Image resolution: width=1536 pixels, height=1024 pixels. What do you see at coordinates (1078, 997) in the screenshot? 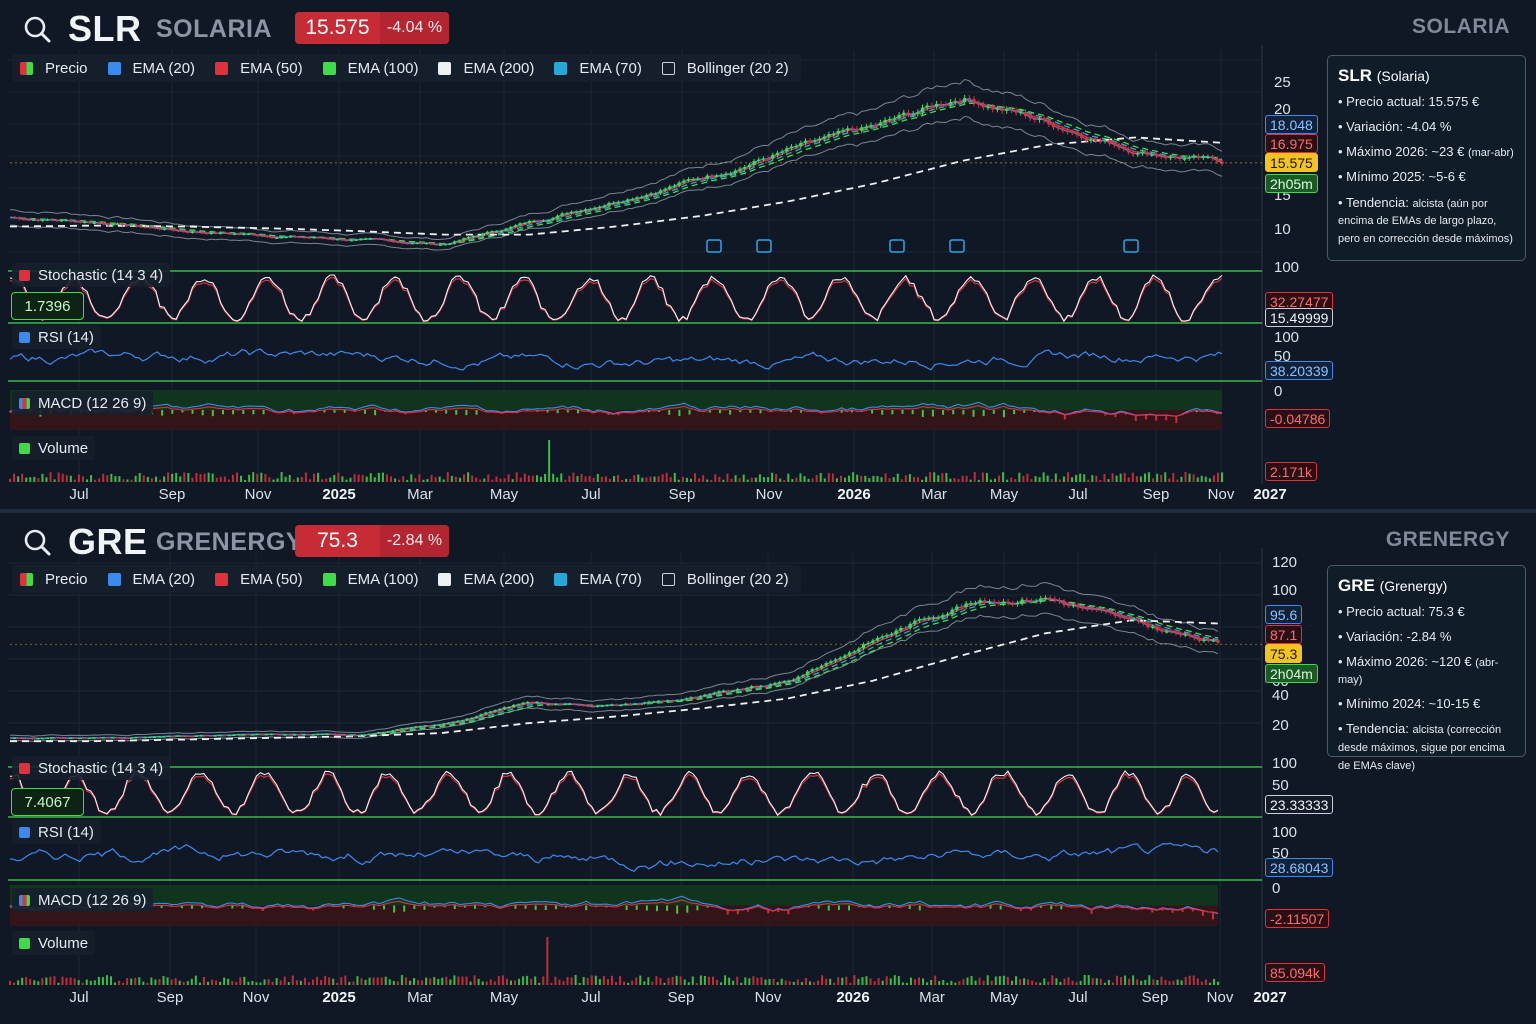
I see `time-axis-label: Jul` at bounding box center [1078, 997].